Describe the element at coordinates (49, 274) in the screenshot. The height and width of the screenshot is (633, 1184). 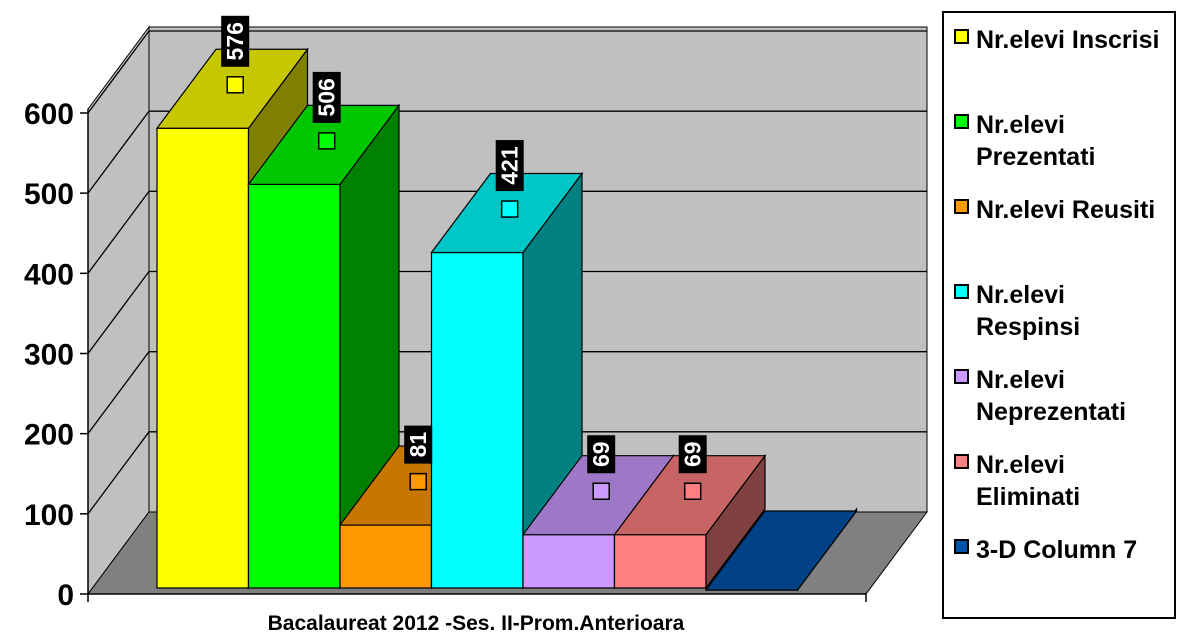
I see `y-tick-label: 400` at that location.